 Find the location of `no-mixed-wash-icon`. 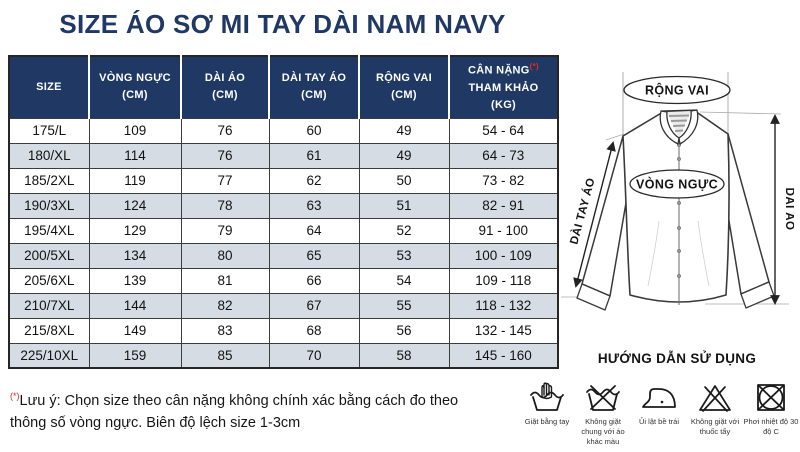

no-mixed-wash-icon is located at coordinates (603, 398).